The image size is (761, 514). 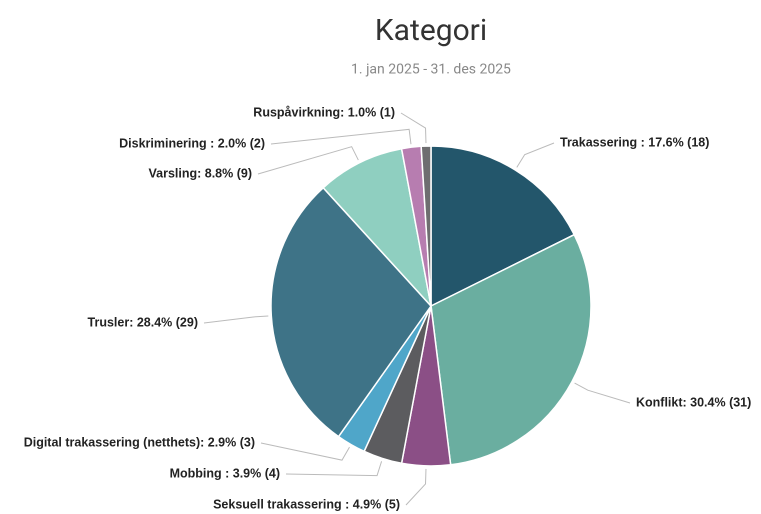 What do you see at coordinates (431, 30) in the screenshot?
I see `chart-title: Kategori` at bounding box center [431, 30].